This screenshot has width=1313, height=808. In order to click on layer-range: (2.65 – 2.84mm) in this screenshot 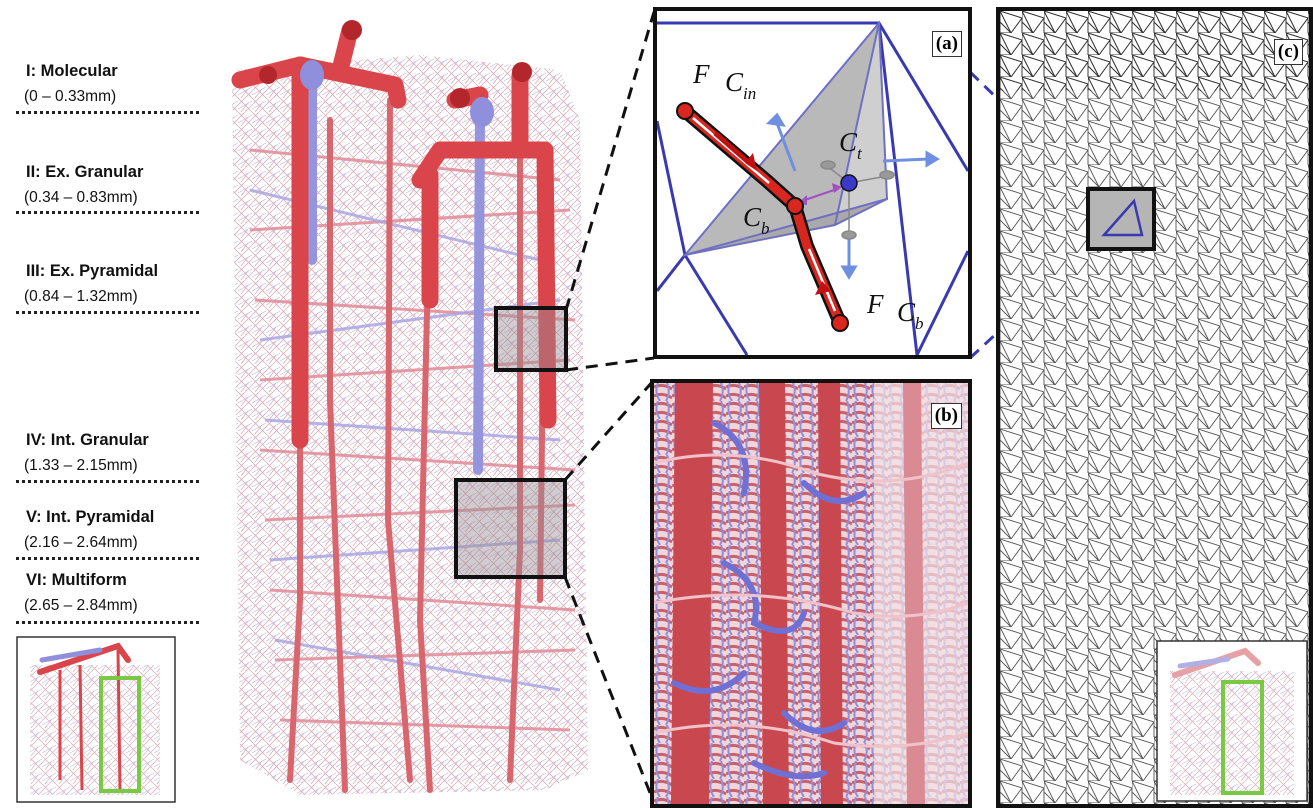, I will do `click(81, 605)`.